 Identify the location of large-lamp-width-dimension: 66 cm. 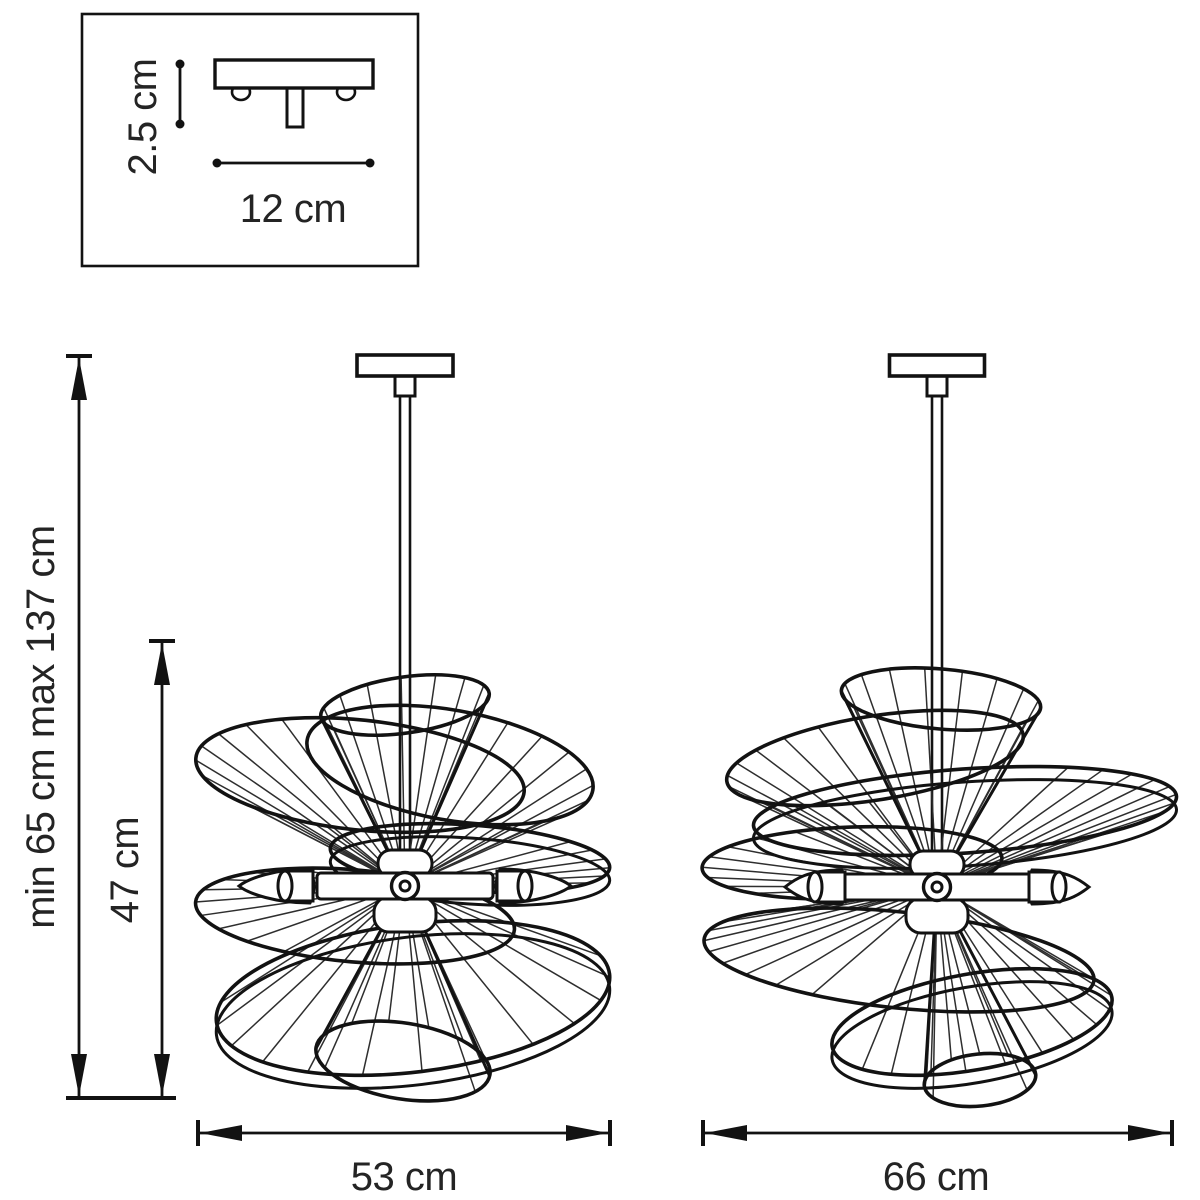
(937, 1159).